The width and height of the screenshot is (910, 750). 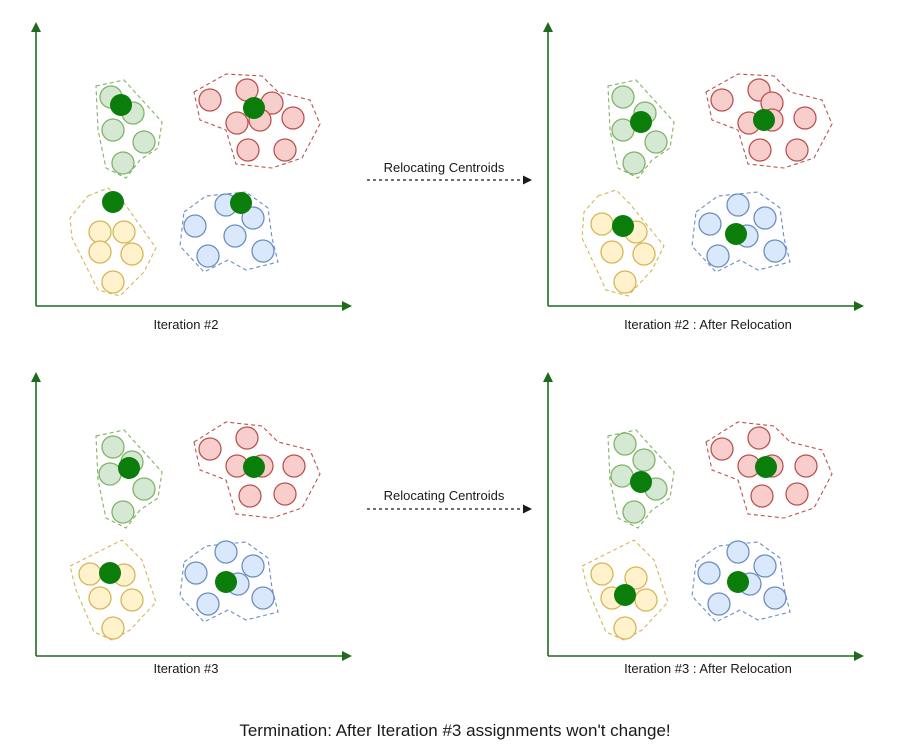 What do you see at coordinates (449, 172) in the screenshot?
I see `transition-arrow-top: Relocating Centroids` at bounding box center [449, 172].